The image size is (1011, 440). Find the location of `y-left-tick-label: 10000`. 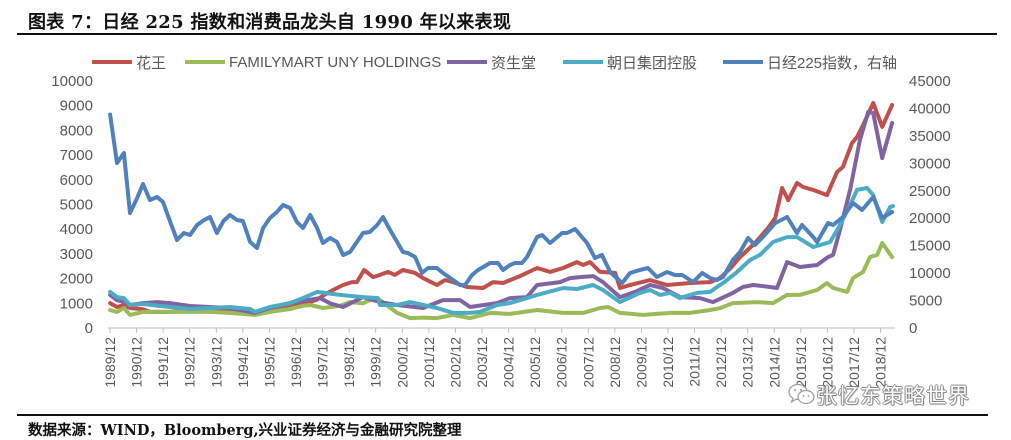

y-left-tick-label: 10000 is located at coordinates (72, 81).